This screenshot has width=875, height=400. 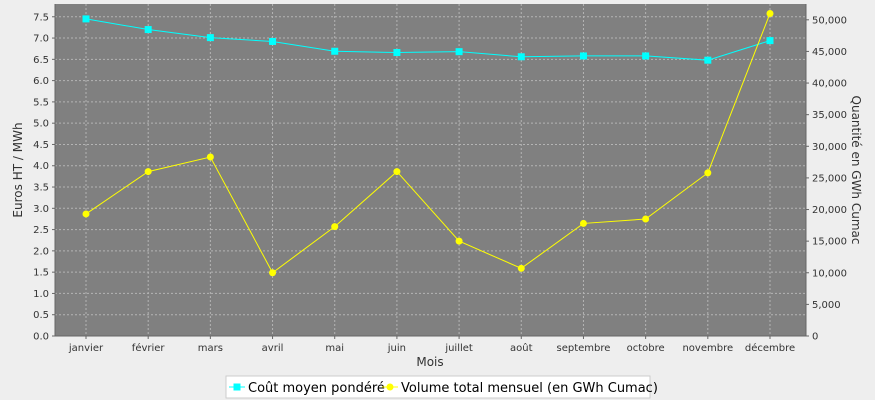 I want to click on left-tick-label: 0.0, so click(x=41, y=337).